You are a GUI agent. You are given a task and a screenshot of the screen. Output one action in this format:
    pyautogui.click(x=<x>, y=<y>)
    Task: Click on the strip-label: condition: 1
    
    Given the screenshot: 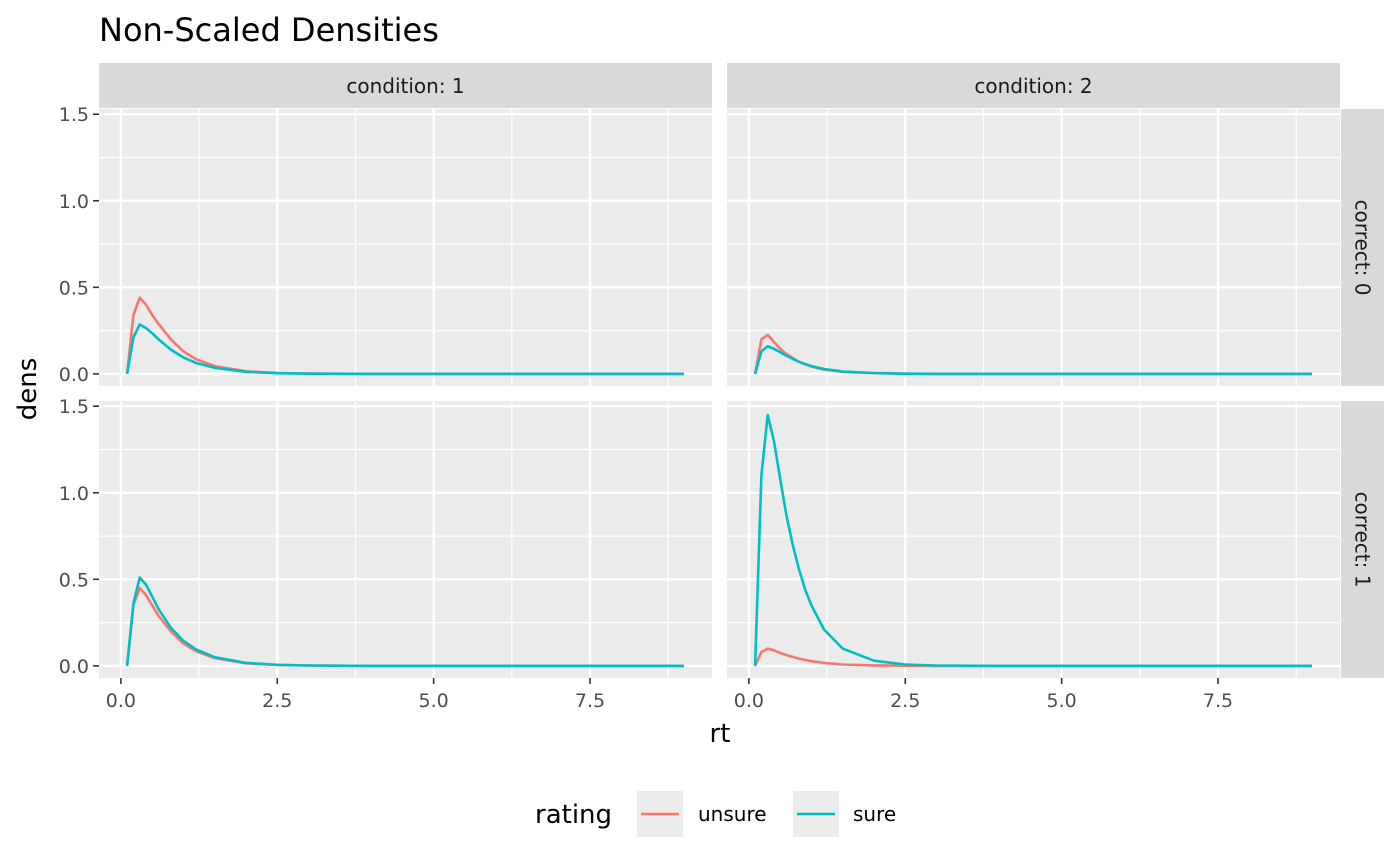 What is the action you would take?
    pyautogui.click(x=405, y=86)
    